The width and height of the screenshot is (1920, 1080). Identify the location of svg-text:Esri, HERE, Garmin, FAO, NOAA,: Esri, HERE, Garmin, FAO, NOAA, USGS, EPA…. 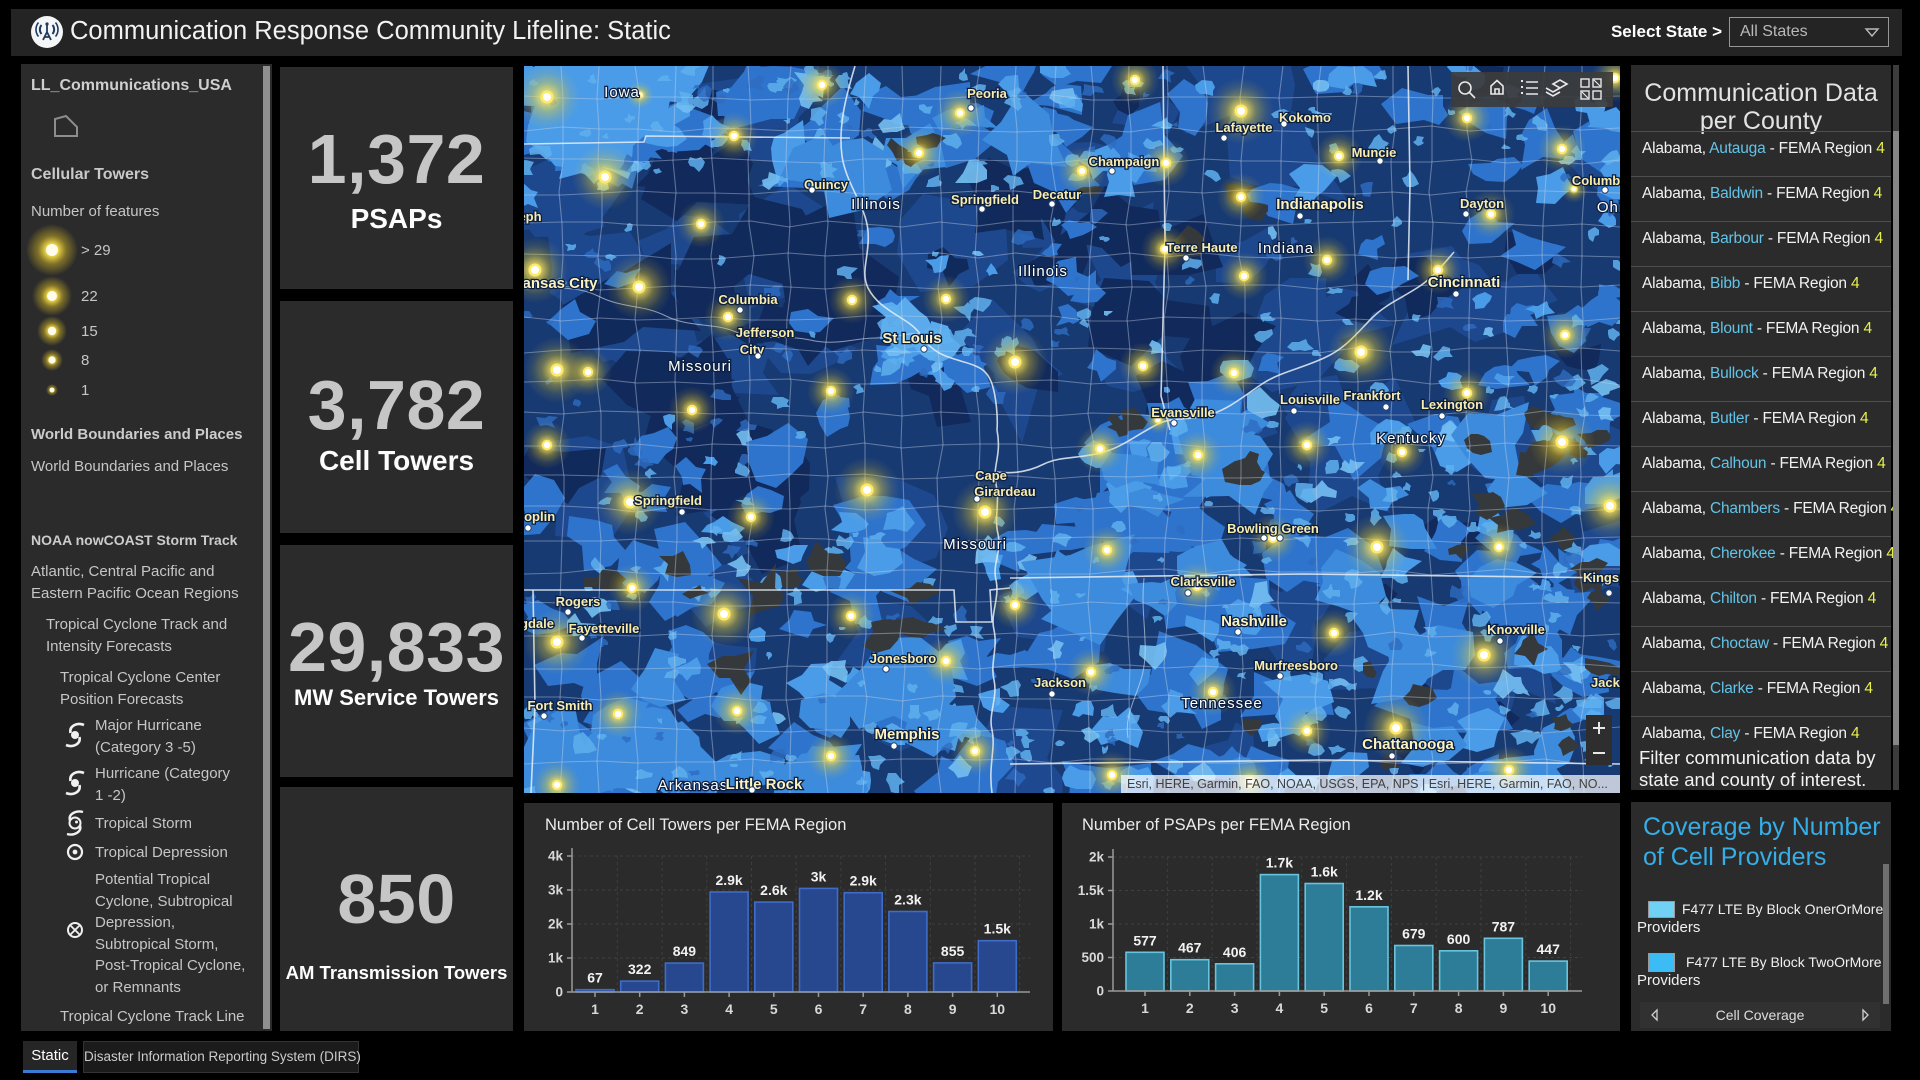
(1367, 784).